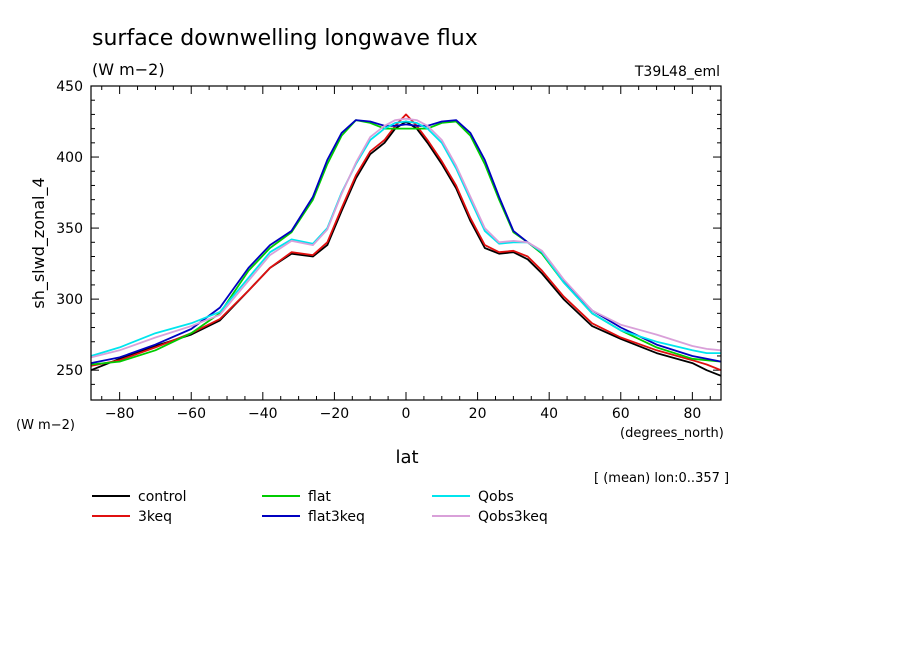 Image resolution: width=904 pixels, height=654 pixels. Describe the element at coordinates (155, 517) in the screenshot. I see `legend-label: 3keq` at that location.